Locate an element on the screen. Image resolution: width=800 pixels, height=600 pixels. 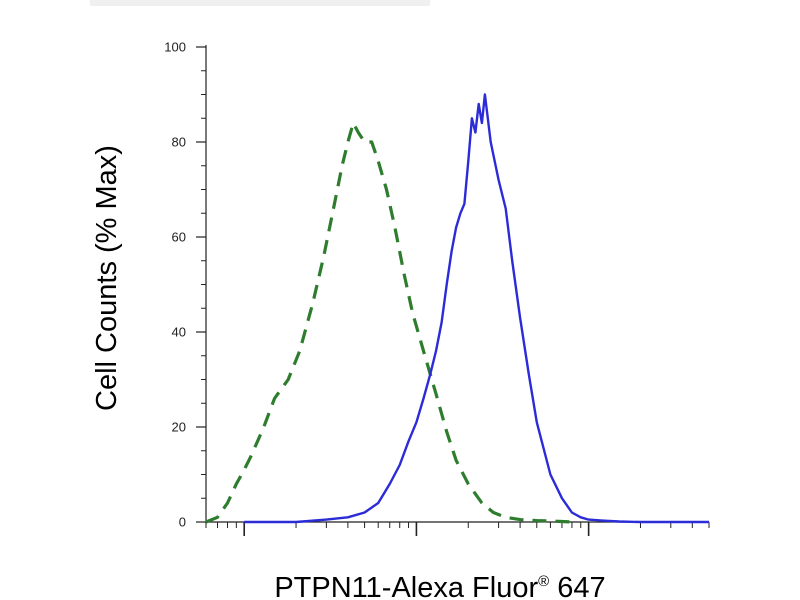
x-axis-title-main: PTPN11-Alexa Fluor is located at coordinates (406, 586).